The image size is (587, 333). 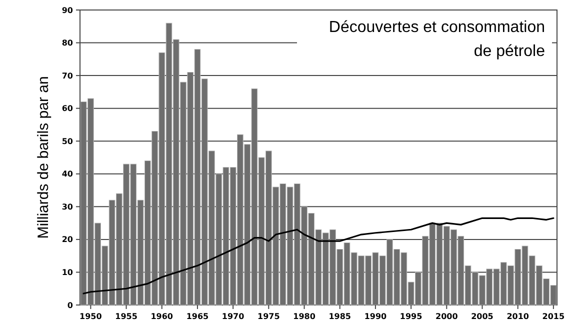 I want to click on y-axis-title: Milliards de barils par an, so click(x=43, y=157).